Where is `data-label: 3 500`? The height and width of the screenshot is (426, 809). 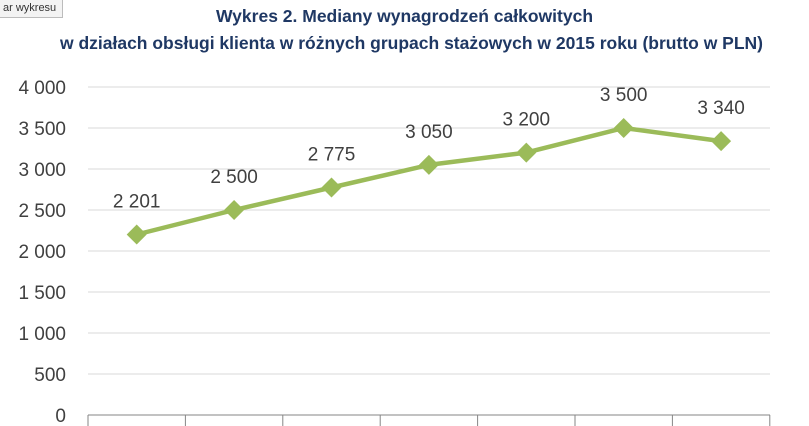 data-label: 3 500 is located at coordinates (624, 95).